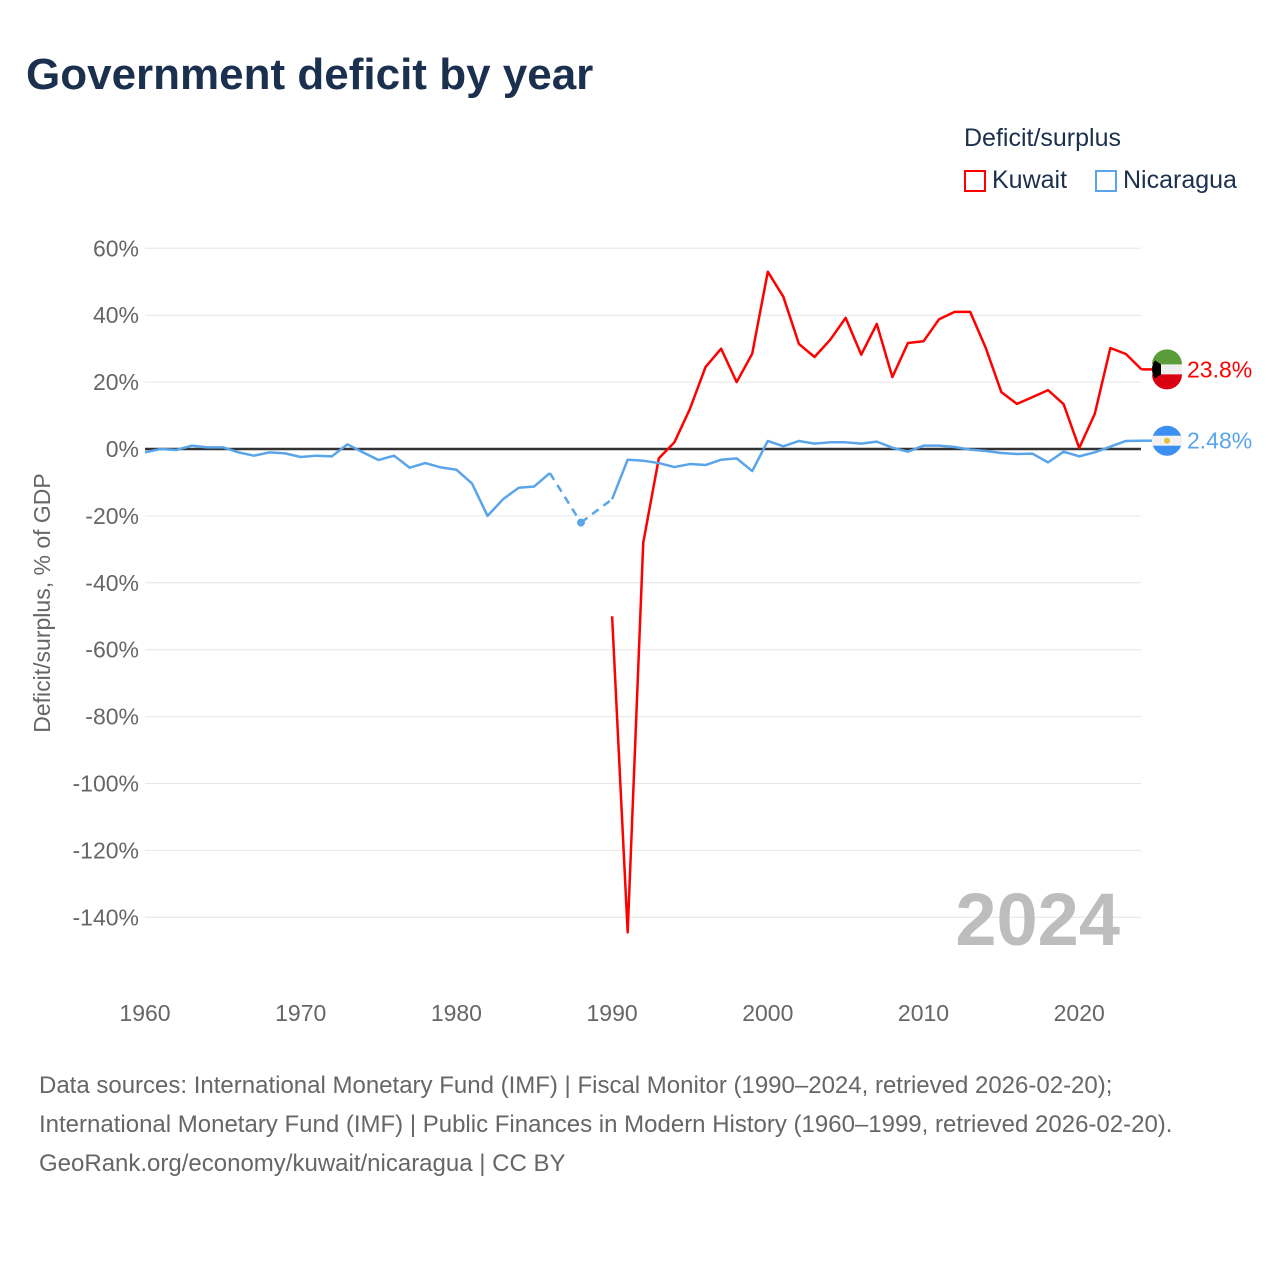 This screenshot has width=1280, height=1280. I want to click on legend-item-nicaragua: Nicaragua, so click(1166, 180).